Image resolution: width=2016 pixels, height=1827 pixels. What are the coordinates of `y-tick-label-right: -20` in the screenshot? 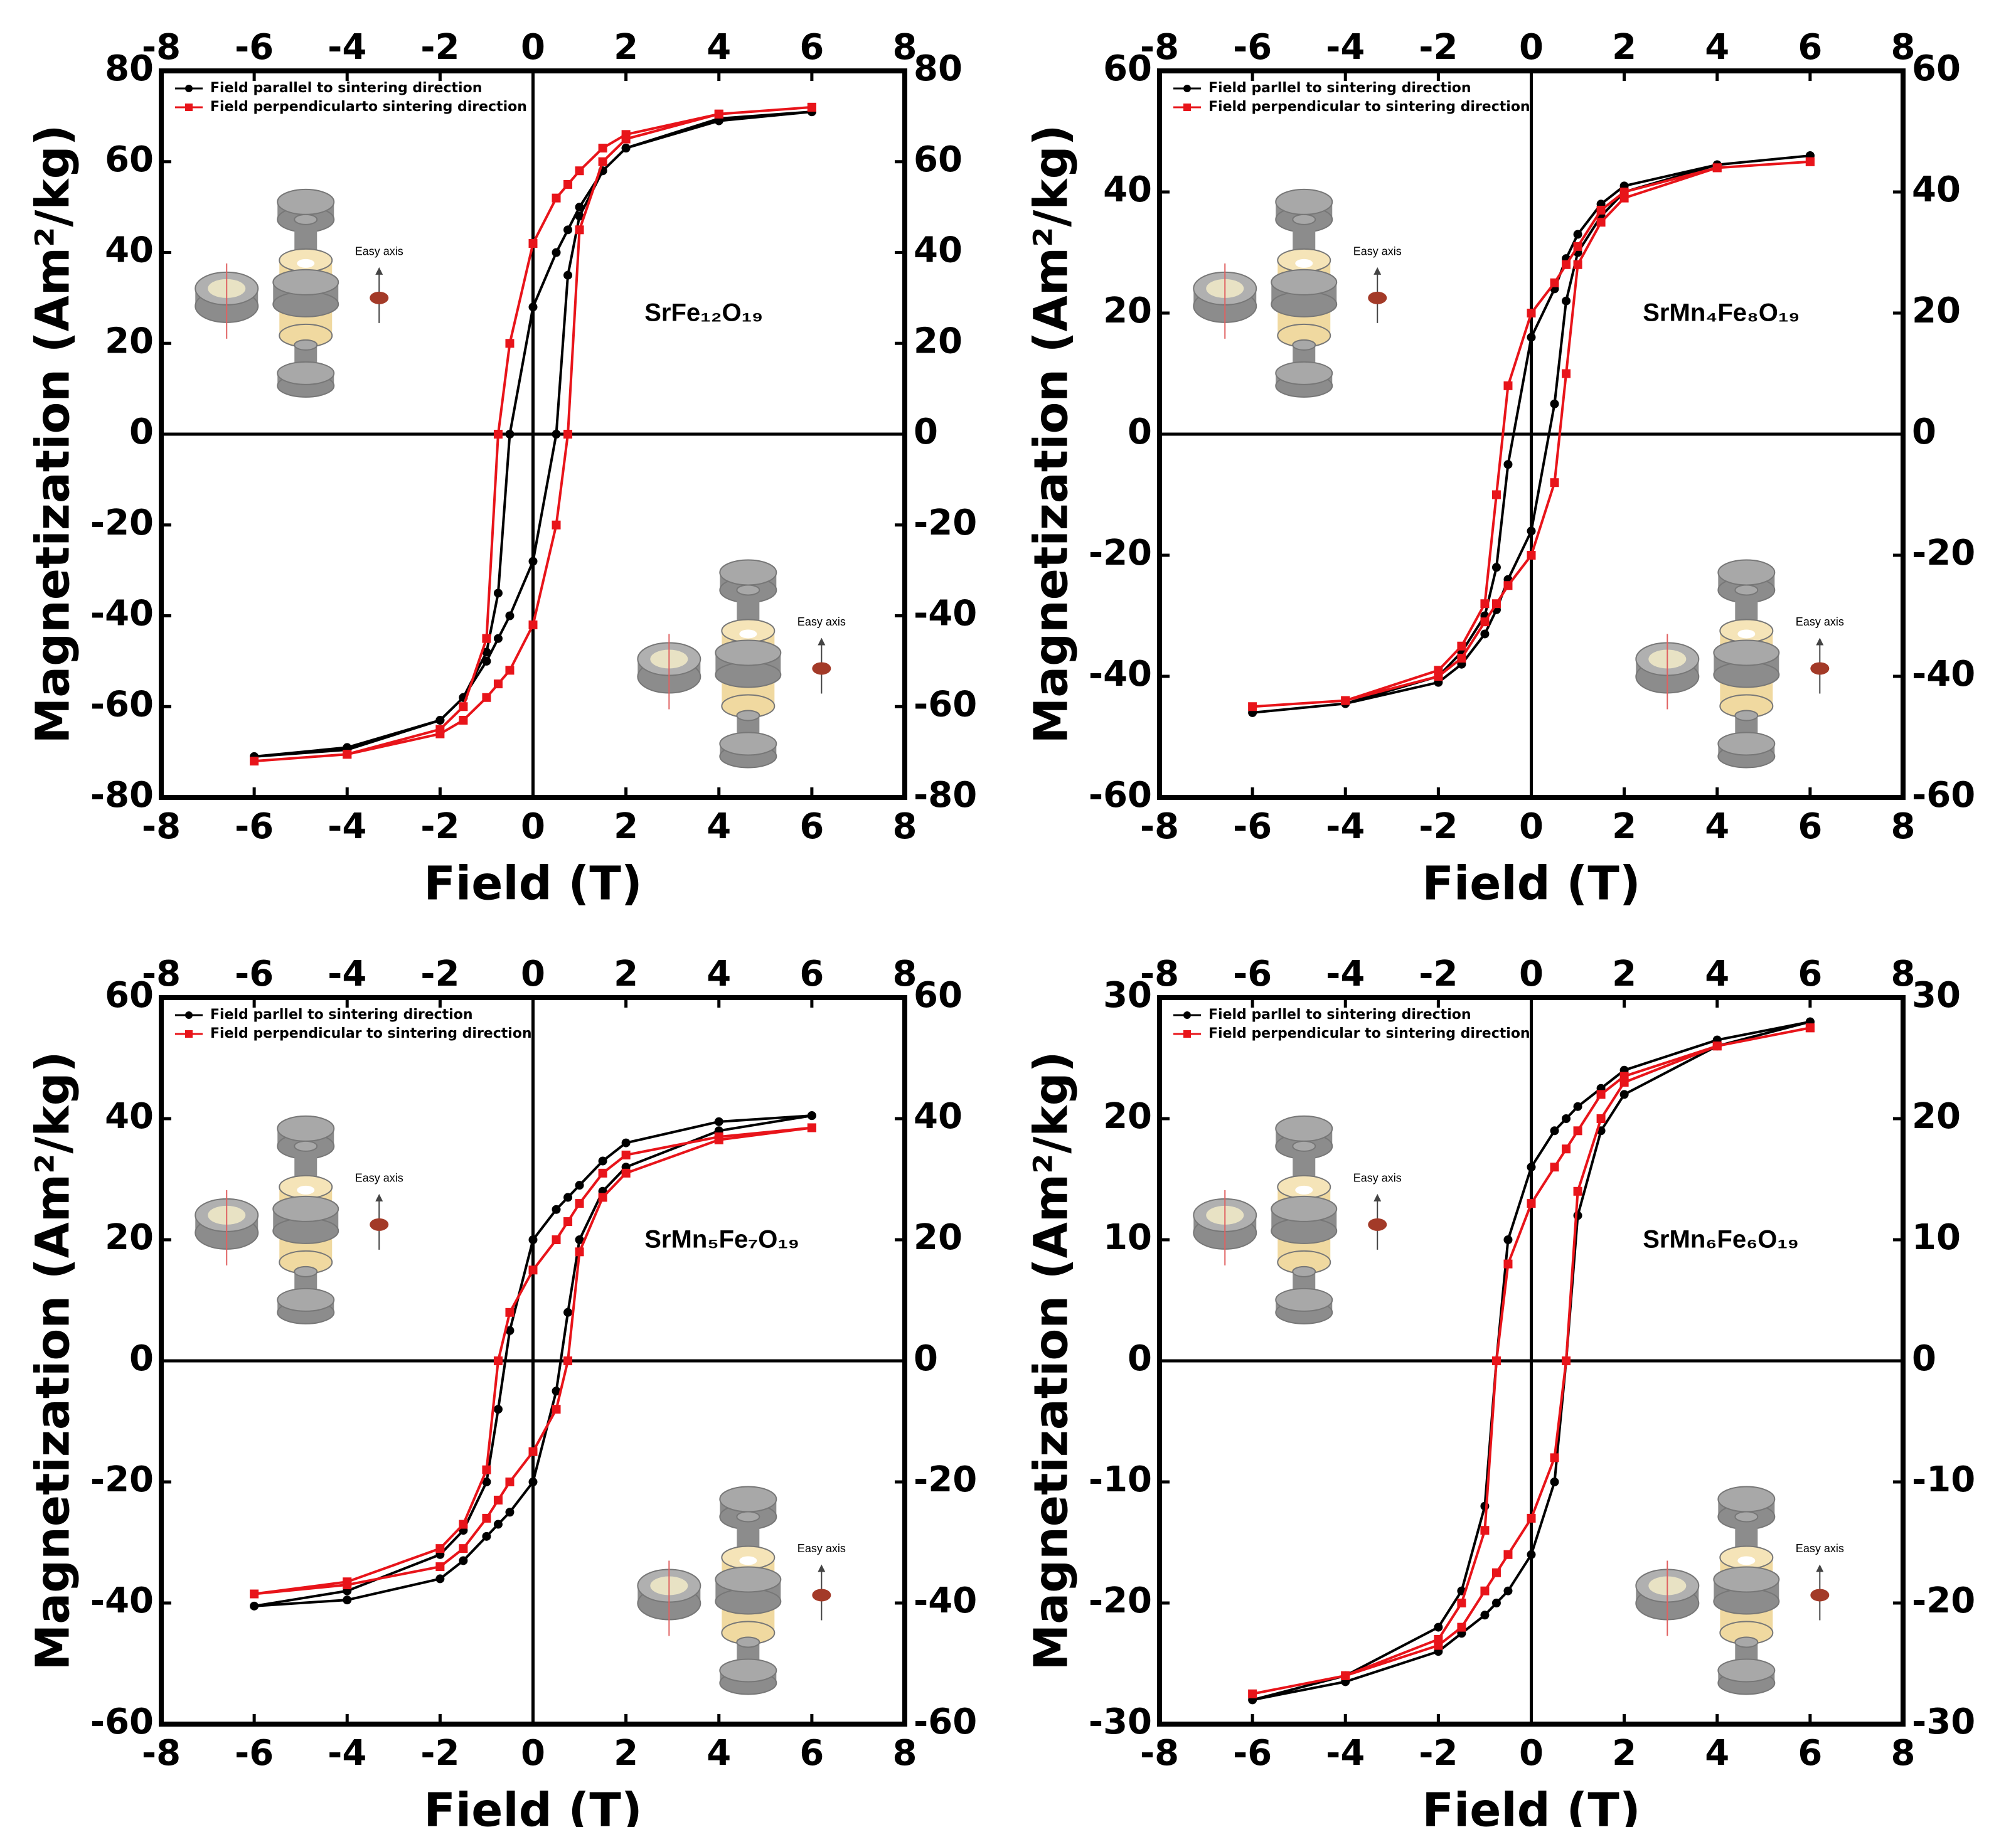 It's located at (1943, 1600).